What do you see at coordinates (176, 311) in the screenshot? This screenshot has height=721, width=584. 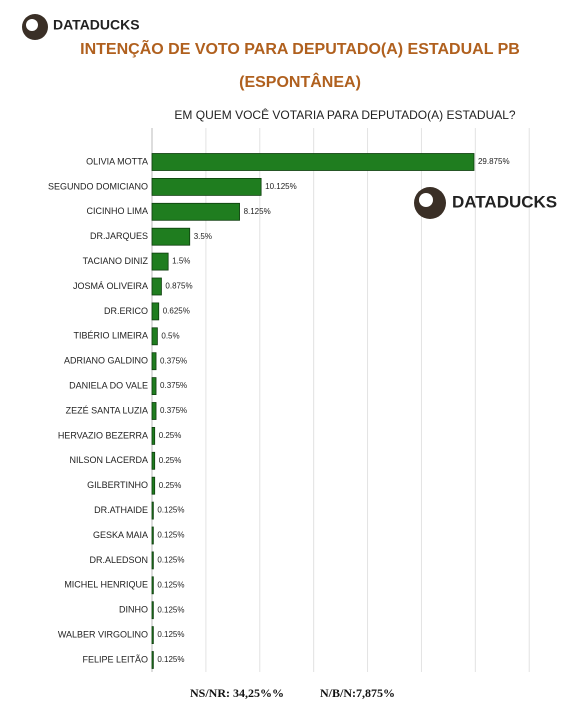 I see `value-label: 0.625%` at bounding box center [176, 311].